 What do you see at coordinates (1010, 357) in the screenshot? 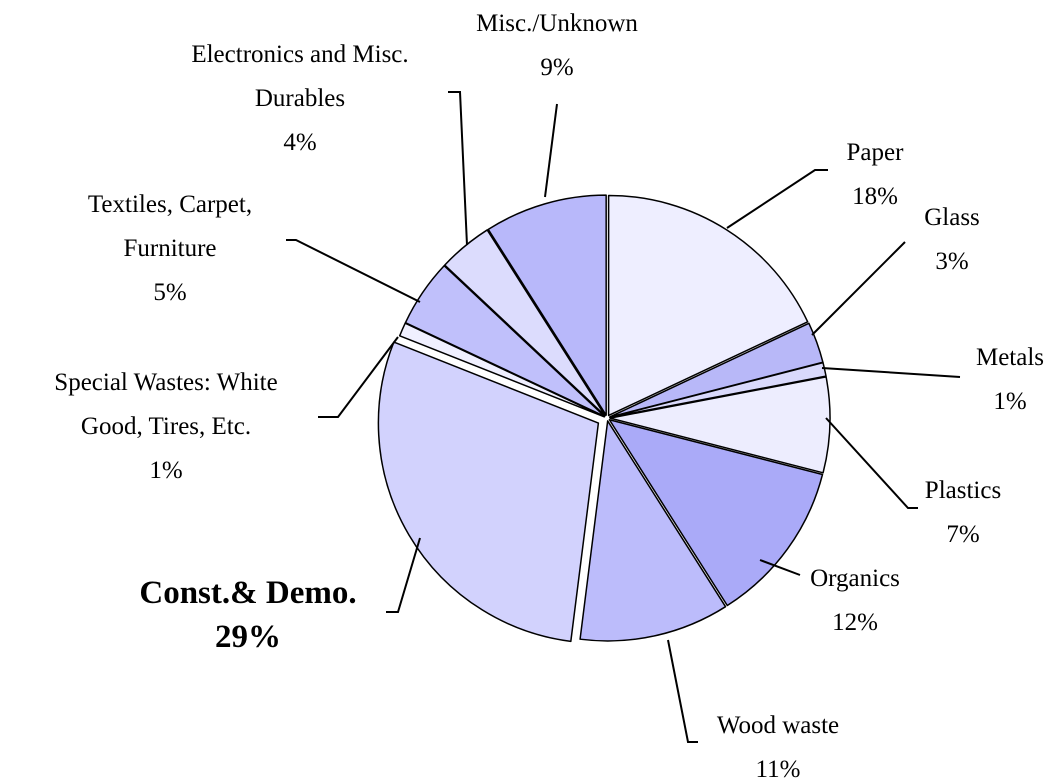
I see `slice-label: Metals` at bounding box center [1010, 357].